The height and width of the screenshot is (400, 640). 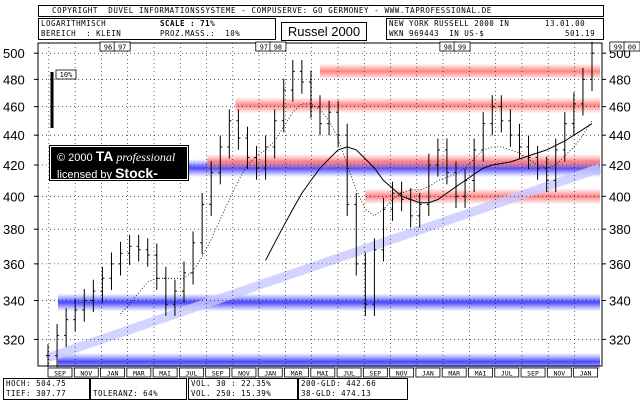 I want to click on wkn-label: WKN 969443 IN US-$, so click(x=437, y=33).